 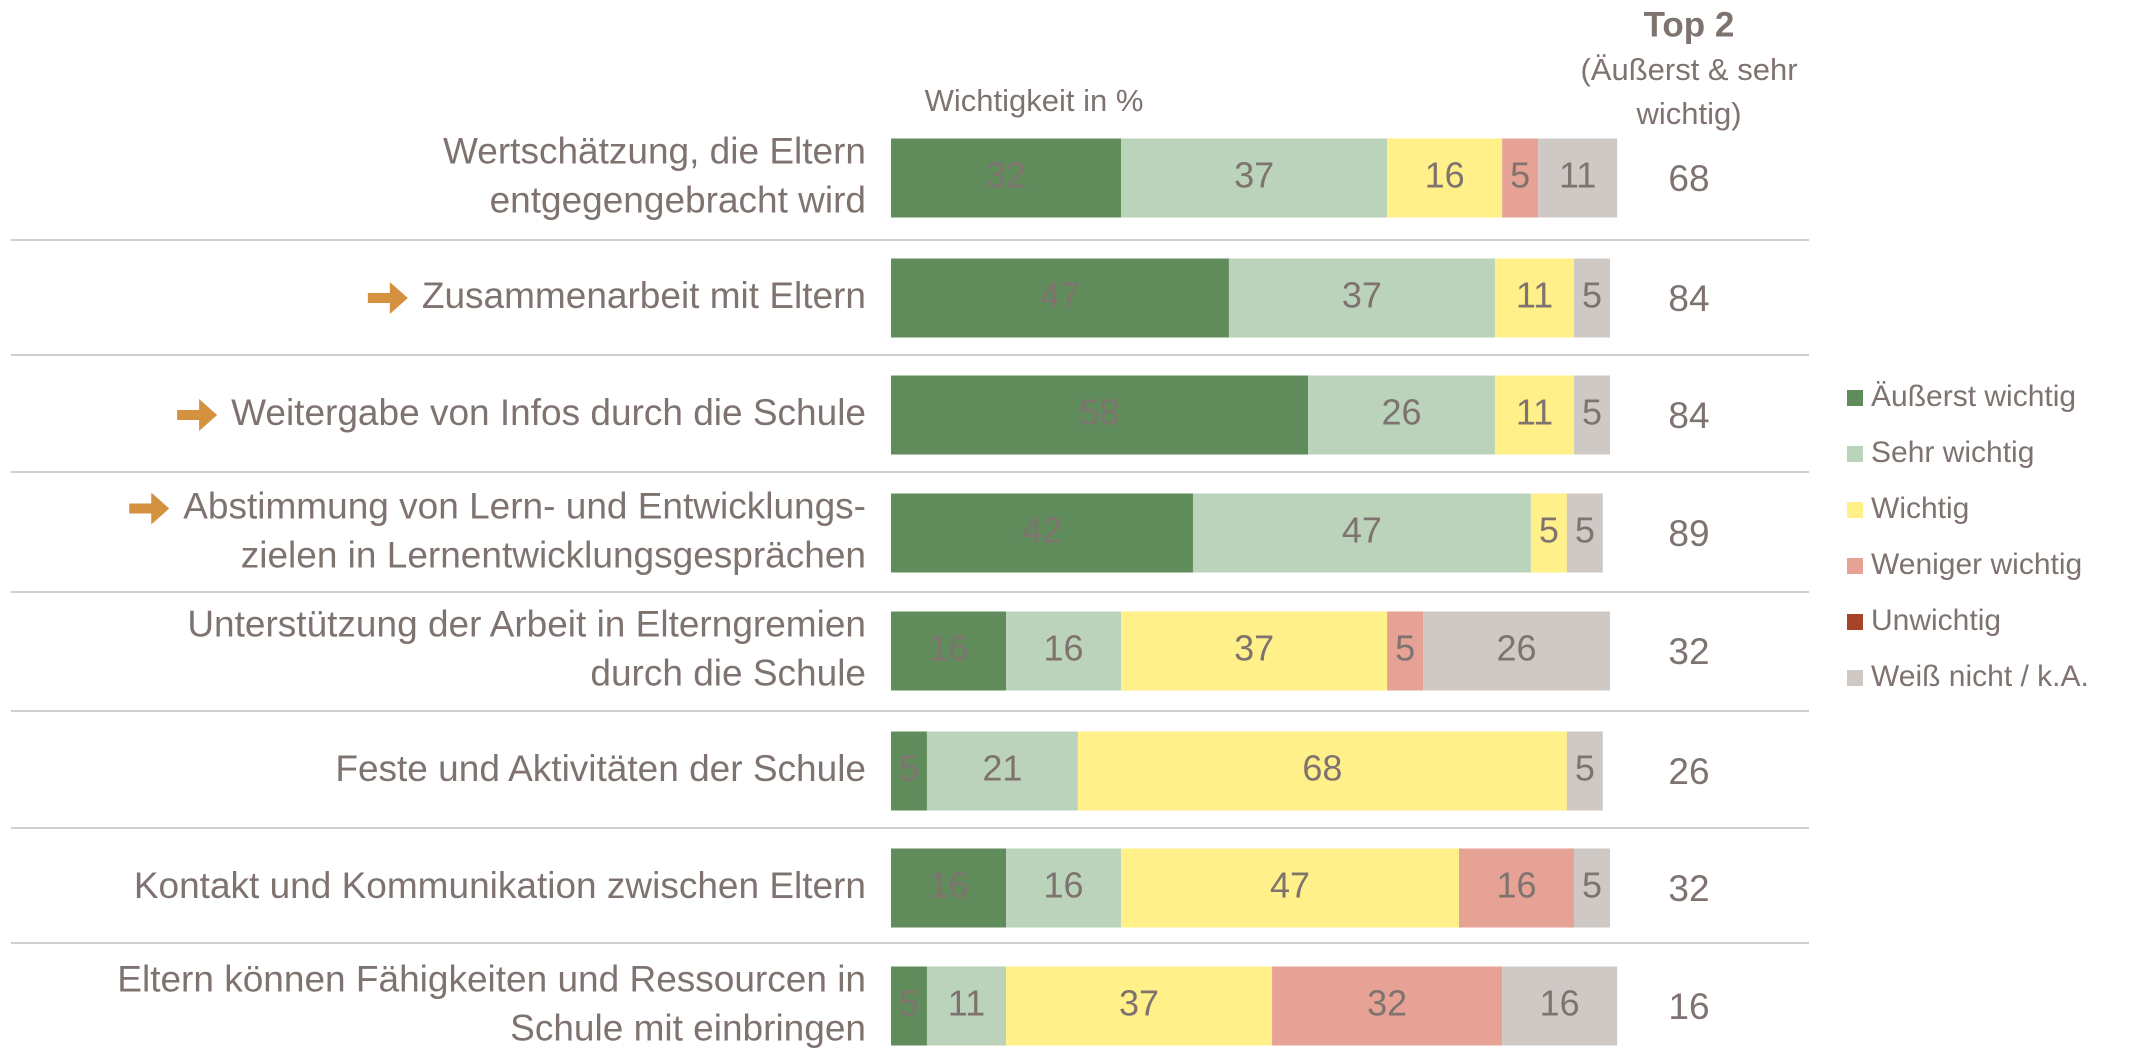 What do you see at coordinates (678, 199) in the screenshot?
I see `category-label: entgegengebracht wird` at bounding box center [678, 199].